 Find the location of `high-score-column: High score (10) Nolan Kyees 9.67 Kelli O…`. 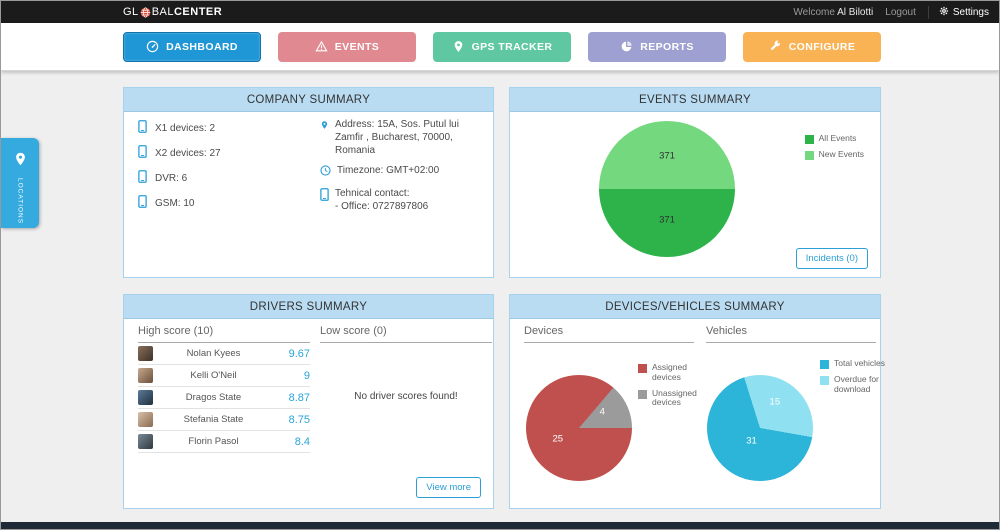

high-score-column: High score (10) Nolan Kyees 9.67 Kelli O… is located at coordinates (224, 389).